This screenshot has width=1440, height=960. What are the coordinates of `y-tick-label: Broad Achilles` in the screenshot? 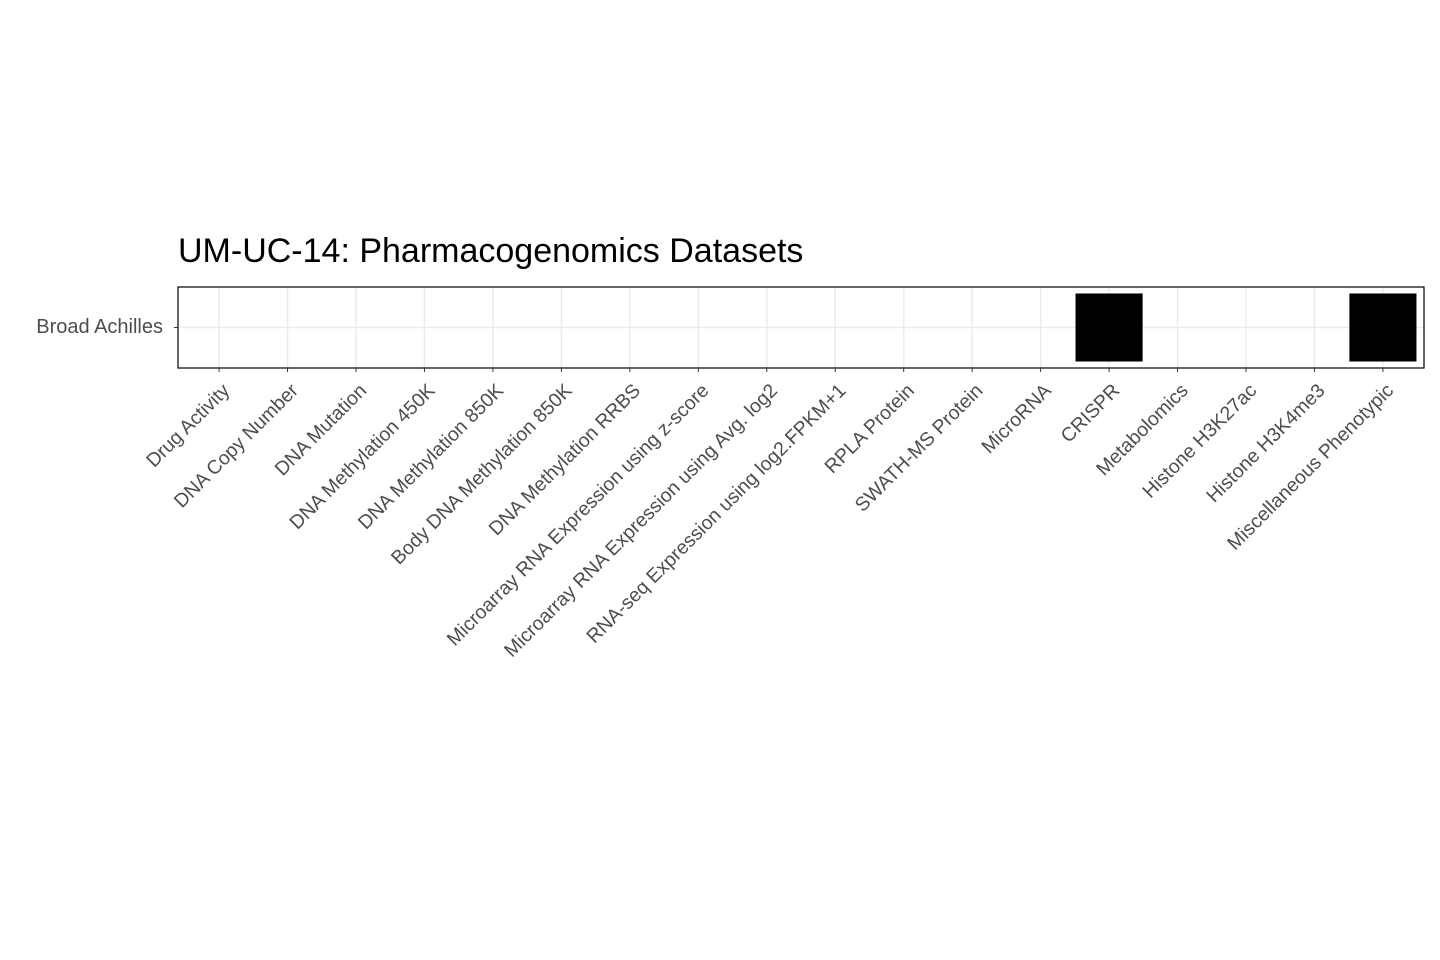 It's located at (99, 327).